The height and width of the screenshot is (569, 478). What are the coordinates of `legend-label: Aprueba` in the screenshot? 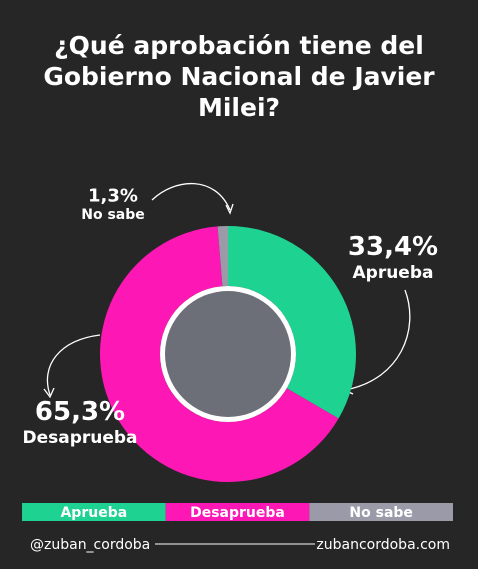 It's located at (93, 513).